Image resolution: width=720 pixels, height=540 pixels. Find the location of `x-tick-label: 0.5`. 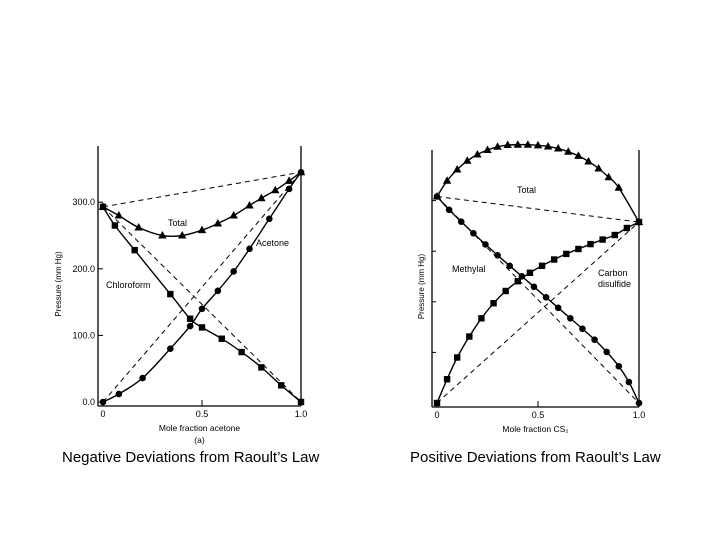

x-tick-label: 0.5 is located at coordinates (538, 415).